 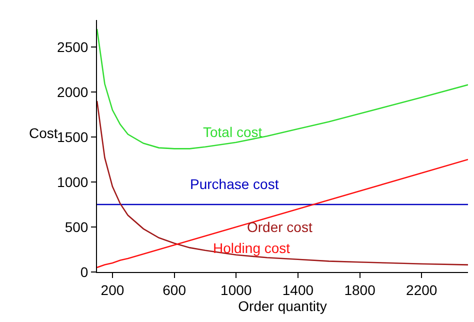 What do you see at coordinates (72, 136) in the screenshot?
I see `y-tick-label: 1500` at bounding box center [72, 136].